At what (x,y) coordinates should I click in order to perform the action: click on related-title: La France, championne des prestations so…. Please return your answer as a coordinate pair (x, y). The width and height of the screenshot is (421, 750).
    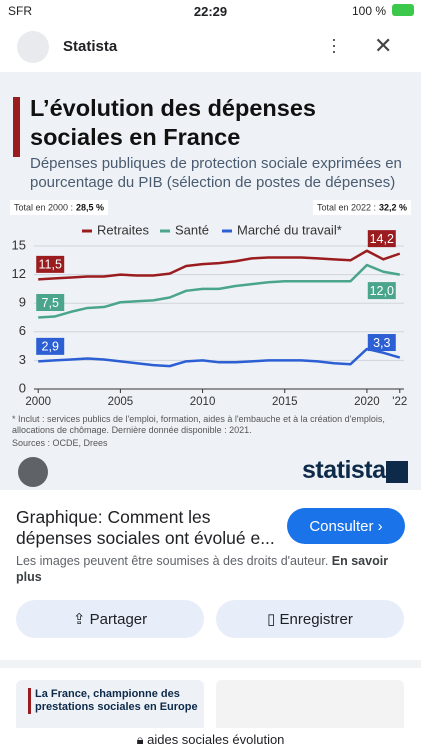
    Looking at the image, I should click on (113, 701).